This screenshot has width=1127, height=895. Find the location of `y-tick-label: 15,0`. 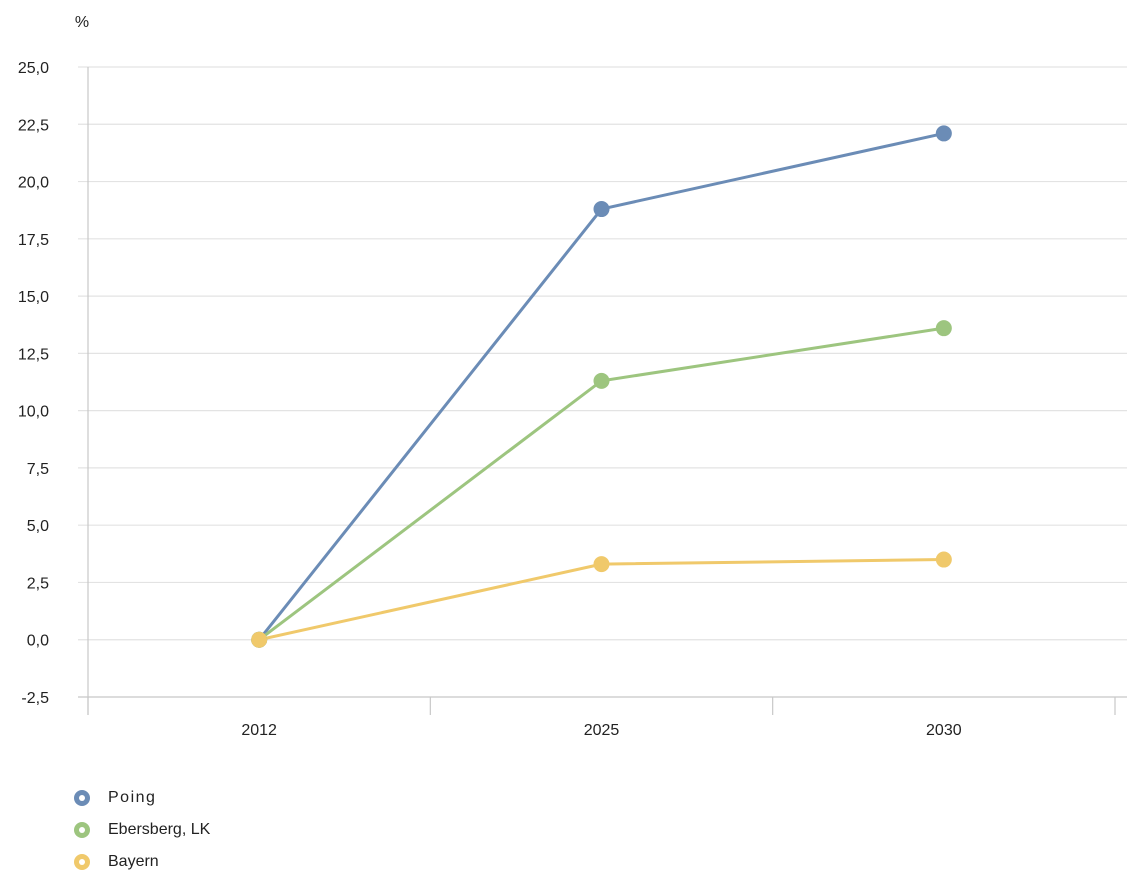

y-tick-label: 15,0 is located at coordinates (33, 297).